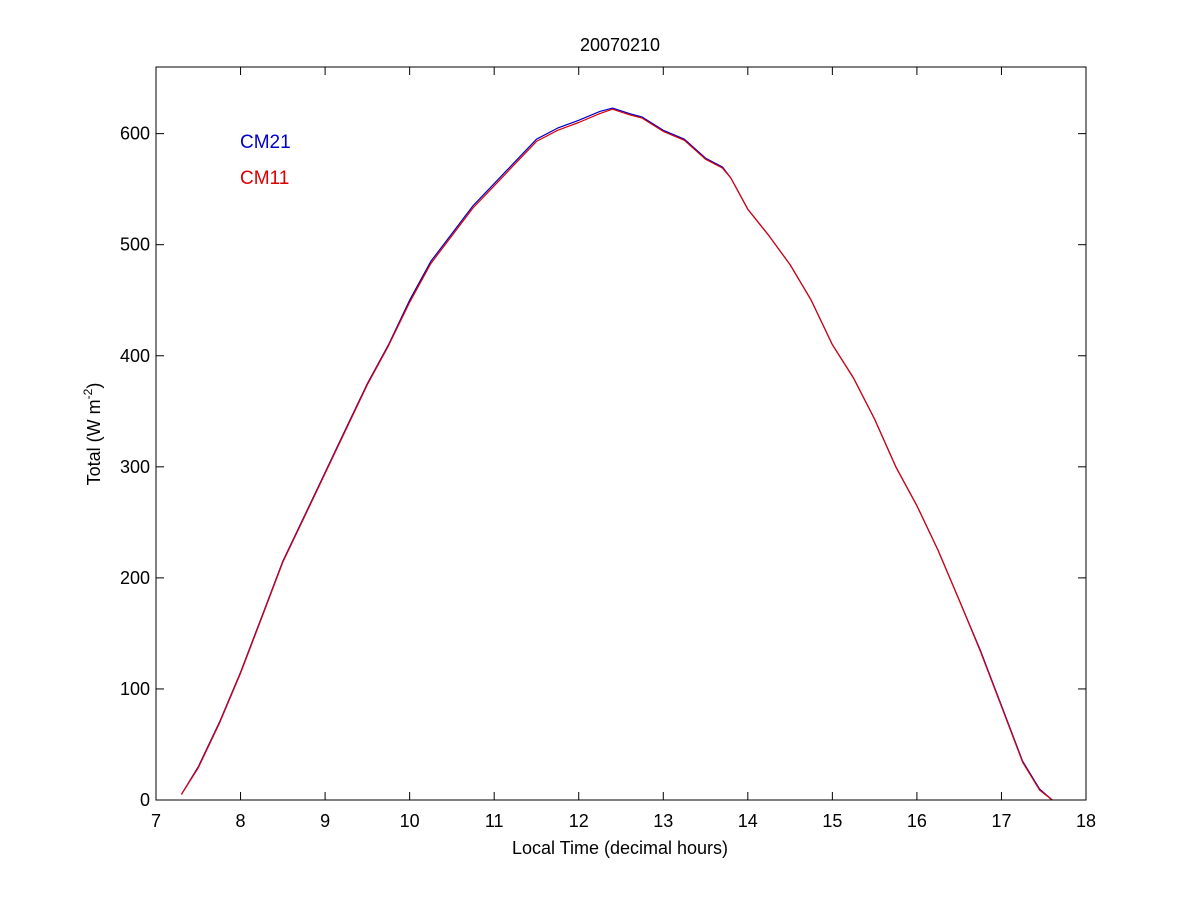  Describe the element at coordinates (94, 386) in the screenshot. I see `y-axis-label-close: )` at that location.